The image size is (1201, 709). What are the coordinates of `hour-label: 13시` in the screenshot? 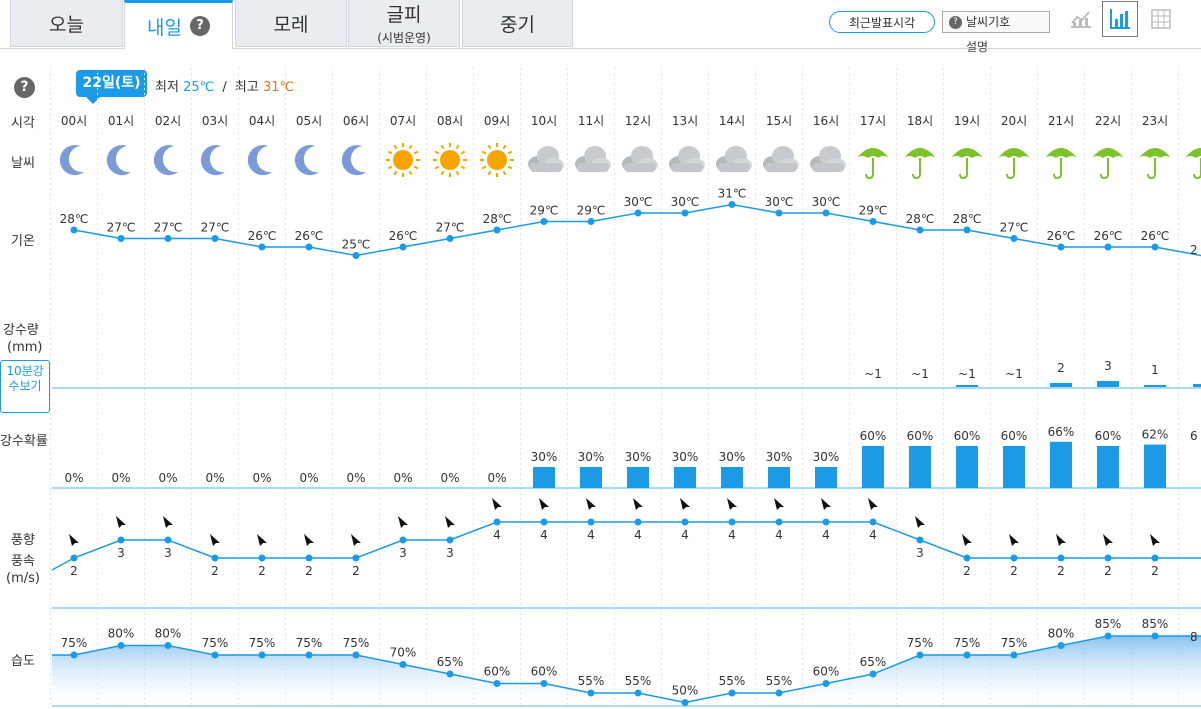 It's located at (685, 121).